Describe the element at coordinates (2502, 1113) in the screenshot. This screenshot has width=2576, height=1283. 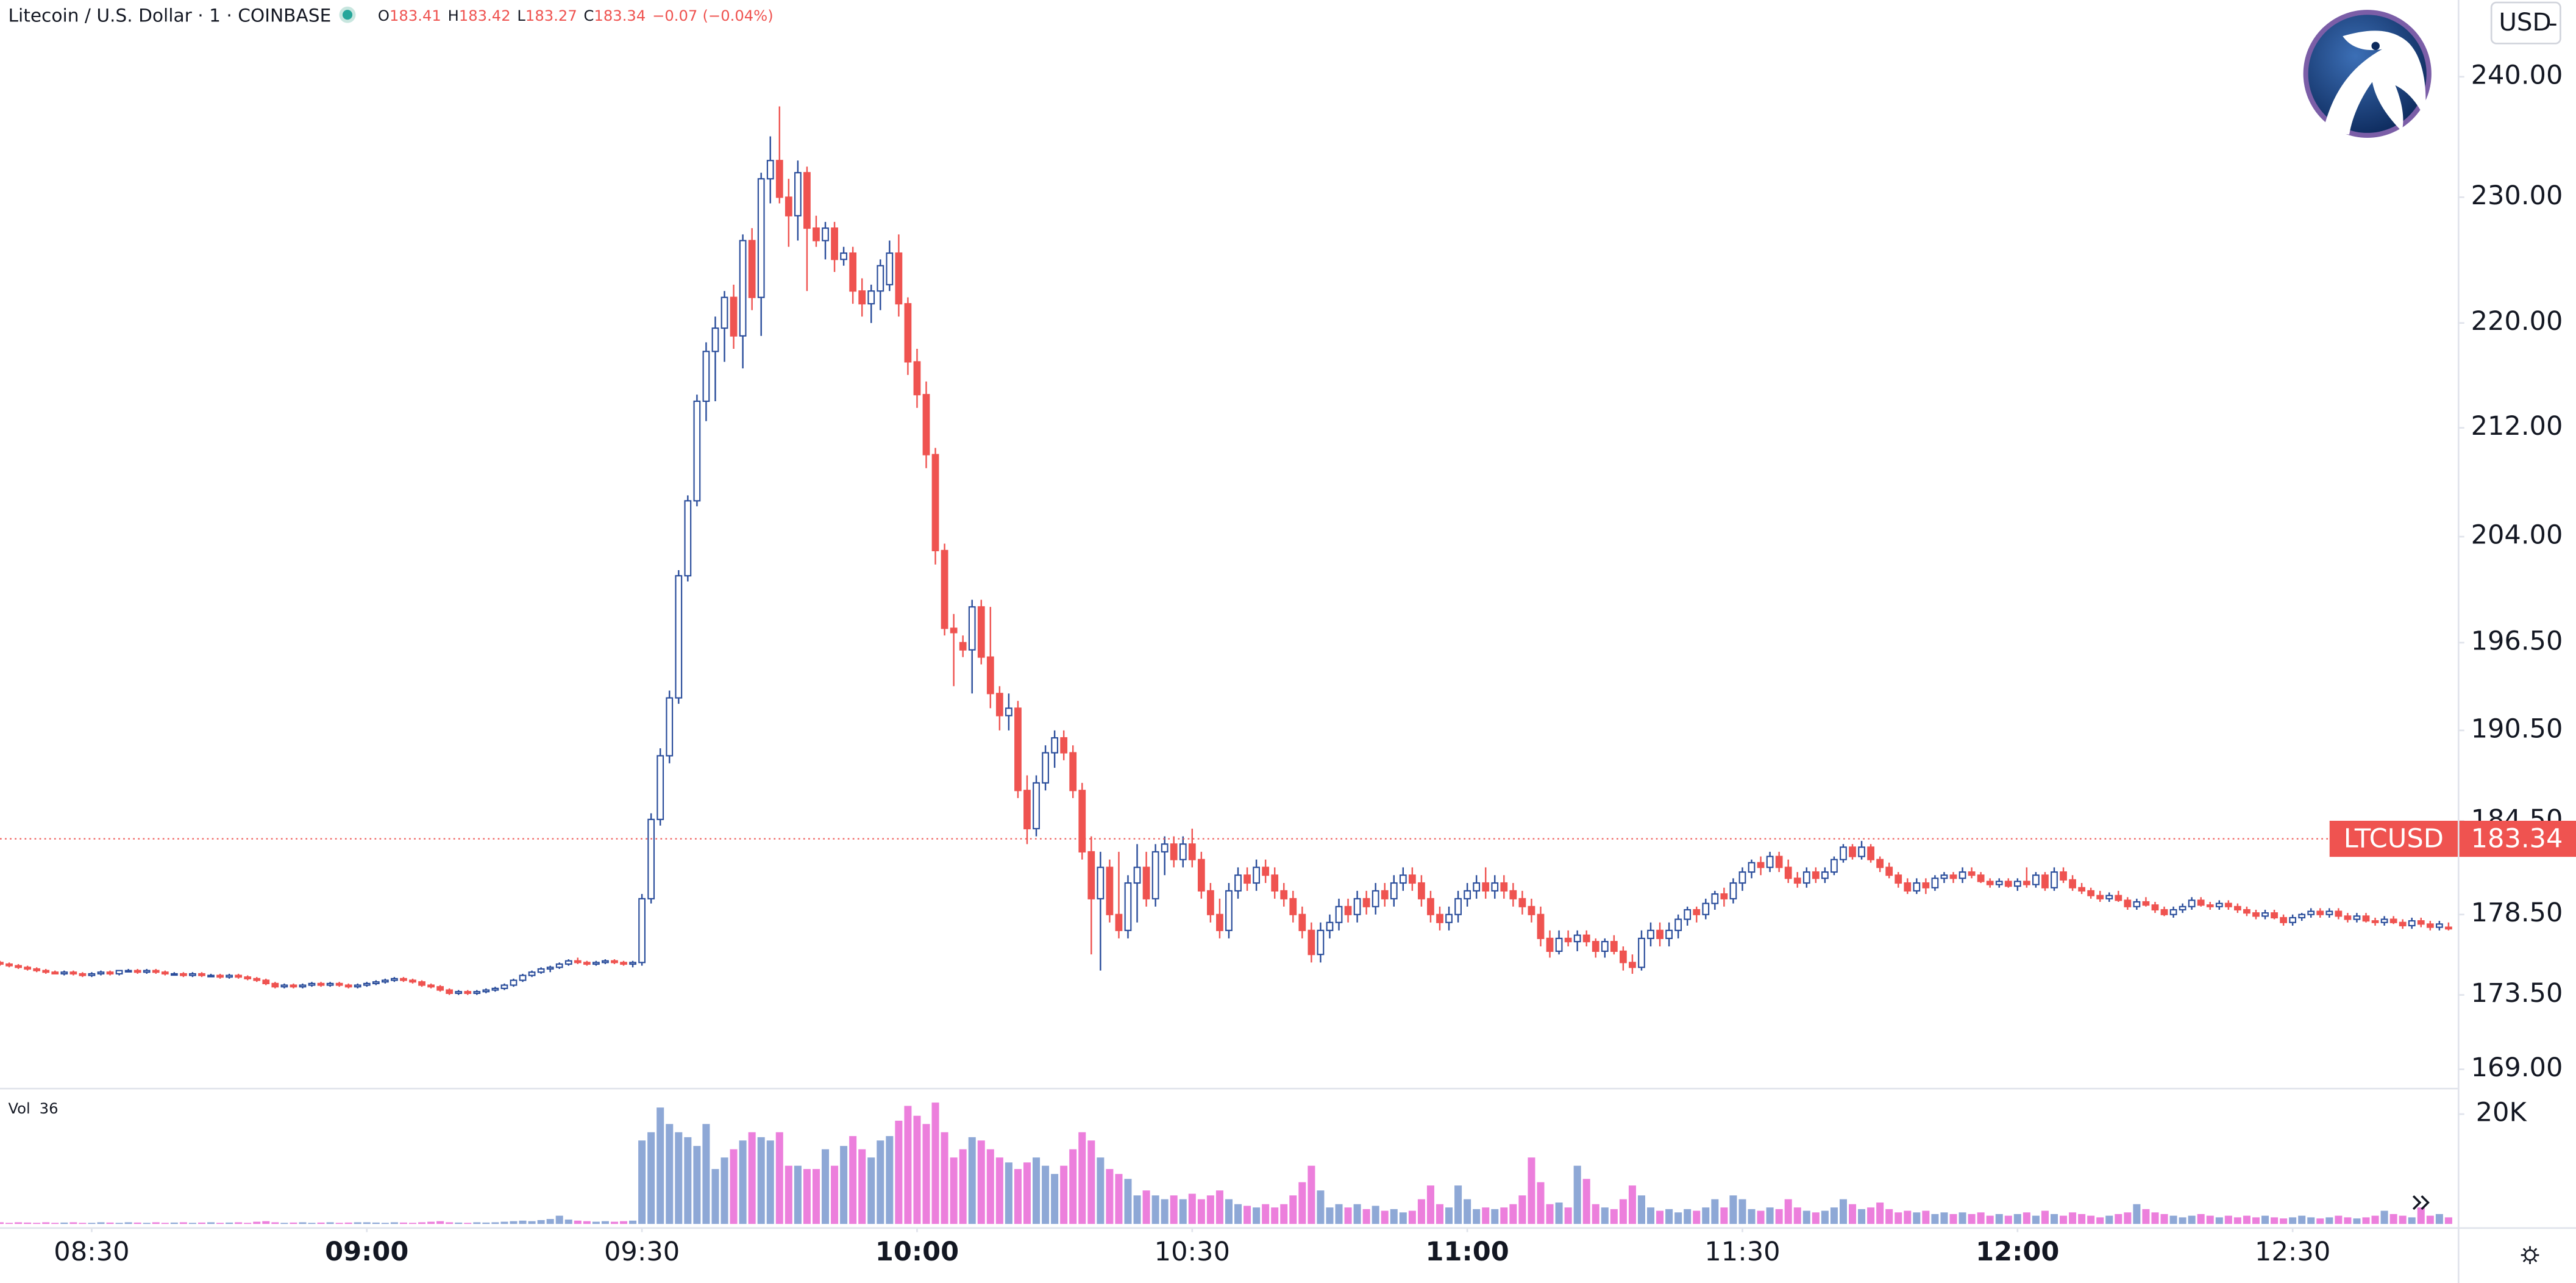
I see `volume-tick-label: 20K` at that location.